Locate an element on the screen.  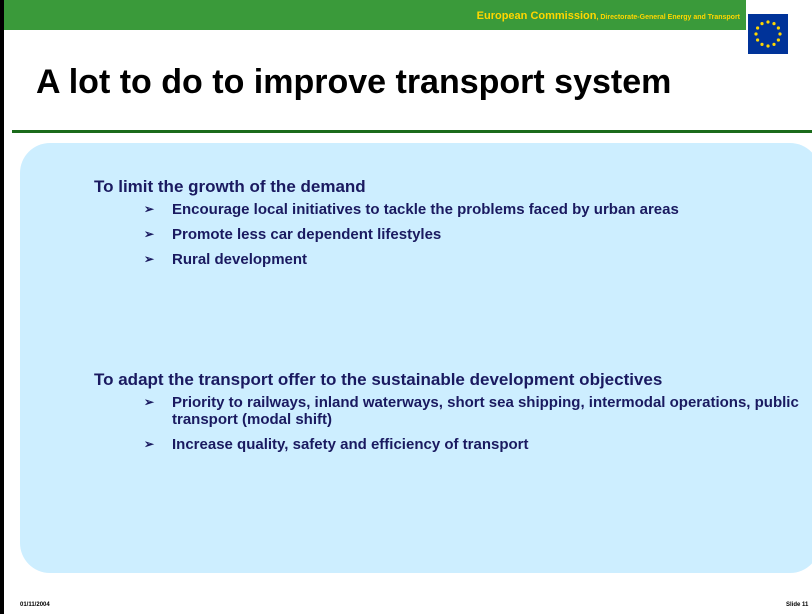
border is located at coordinates (2, 307).